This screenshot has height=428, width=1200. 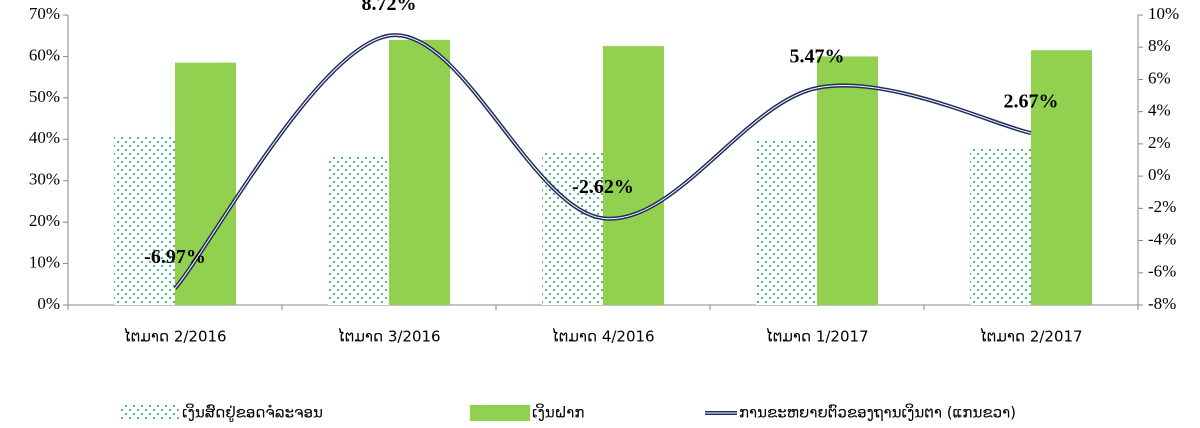 I want to click on y-tick-label: 60%, so click(x=44, y=54).